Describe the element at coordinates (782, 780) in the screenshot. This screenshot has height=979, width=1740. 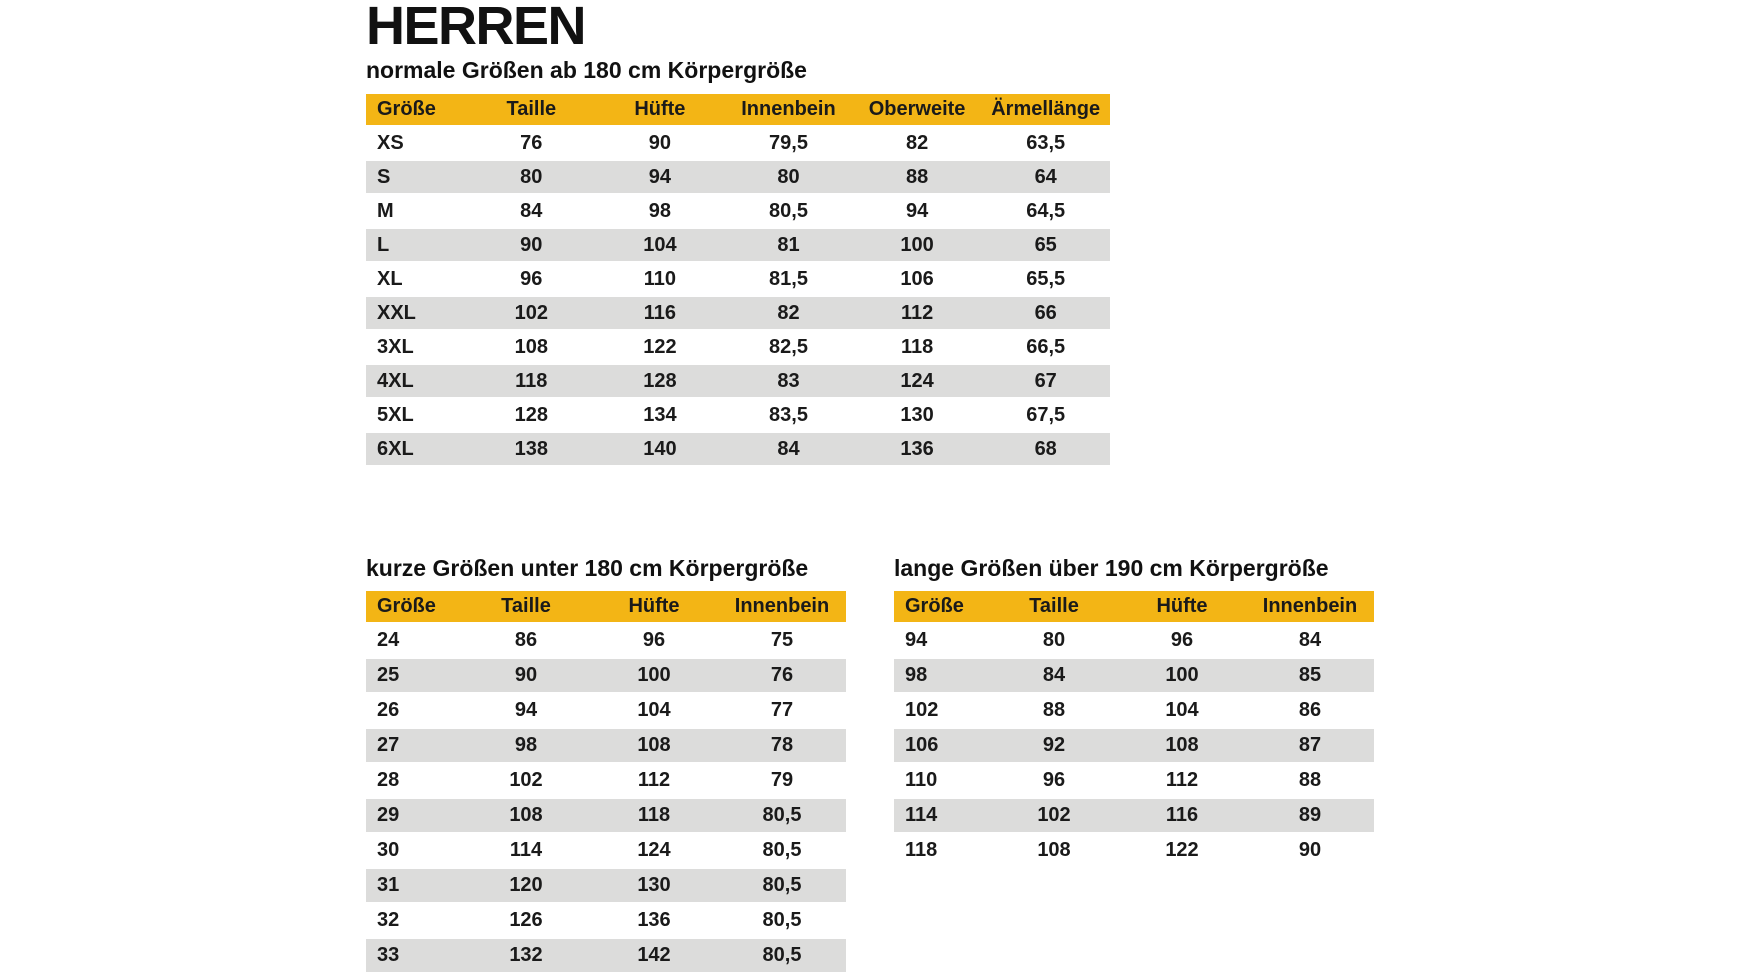
I see `value-cell: 79` at that location.